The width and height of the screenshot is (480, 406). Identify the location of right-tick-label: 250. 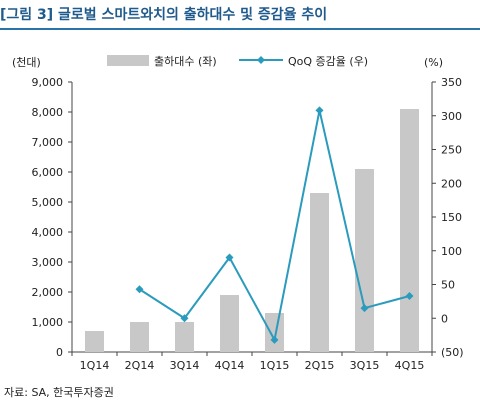
(451, 150).